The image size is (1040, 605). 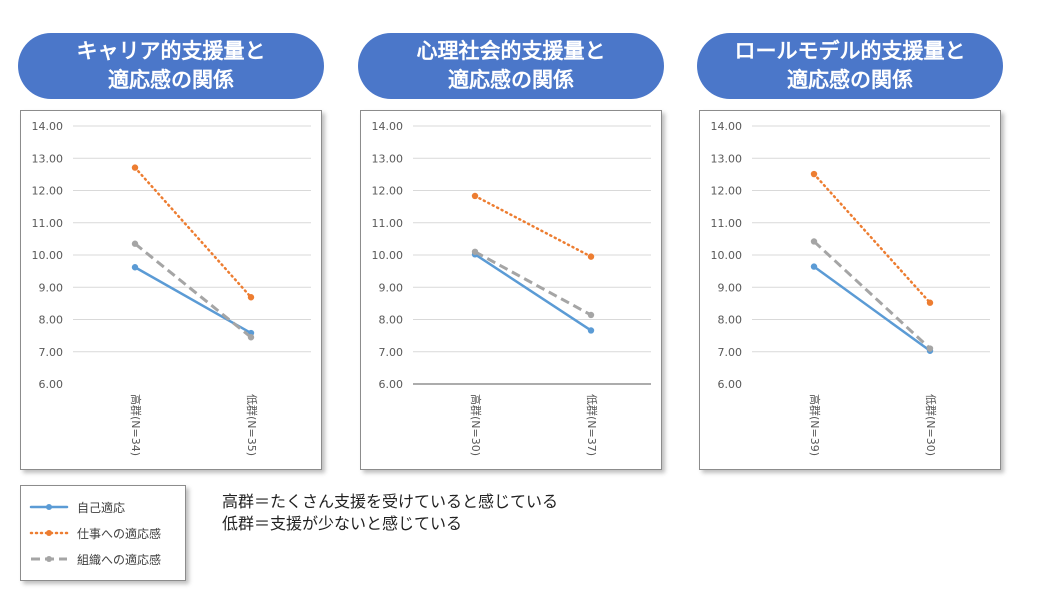 I want to click on x-tick-label: 高群(N=39), so click(x=815, y=425).